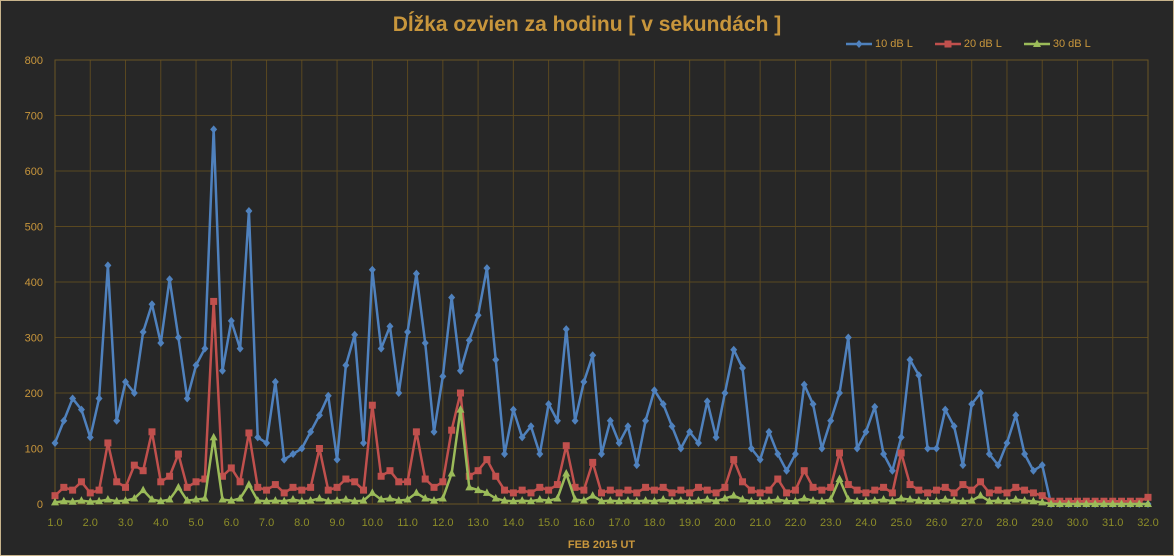 This screenshot has height=556, width=1174. What do you see at coordinates (865, 523) in the screenshot?
I see `x-tick-label: 24.0` at bounding box center [865, 523].